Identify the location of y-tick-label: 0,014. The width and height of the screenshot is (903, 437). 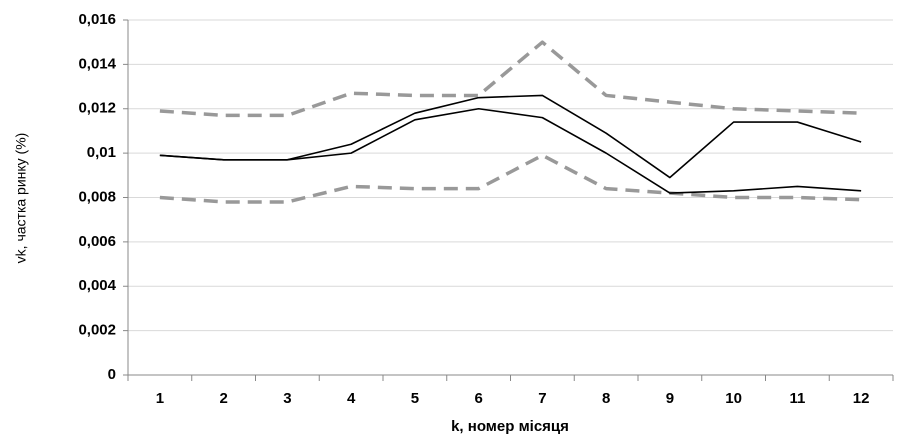
(97, 63).